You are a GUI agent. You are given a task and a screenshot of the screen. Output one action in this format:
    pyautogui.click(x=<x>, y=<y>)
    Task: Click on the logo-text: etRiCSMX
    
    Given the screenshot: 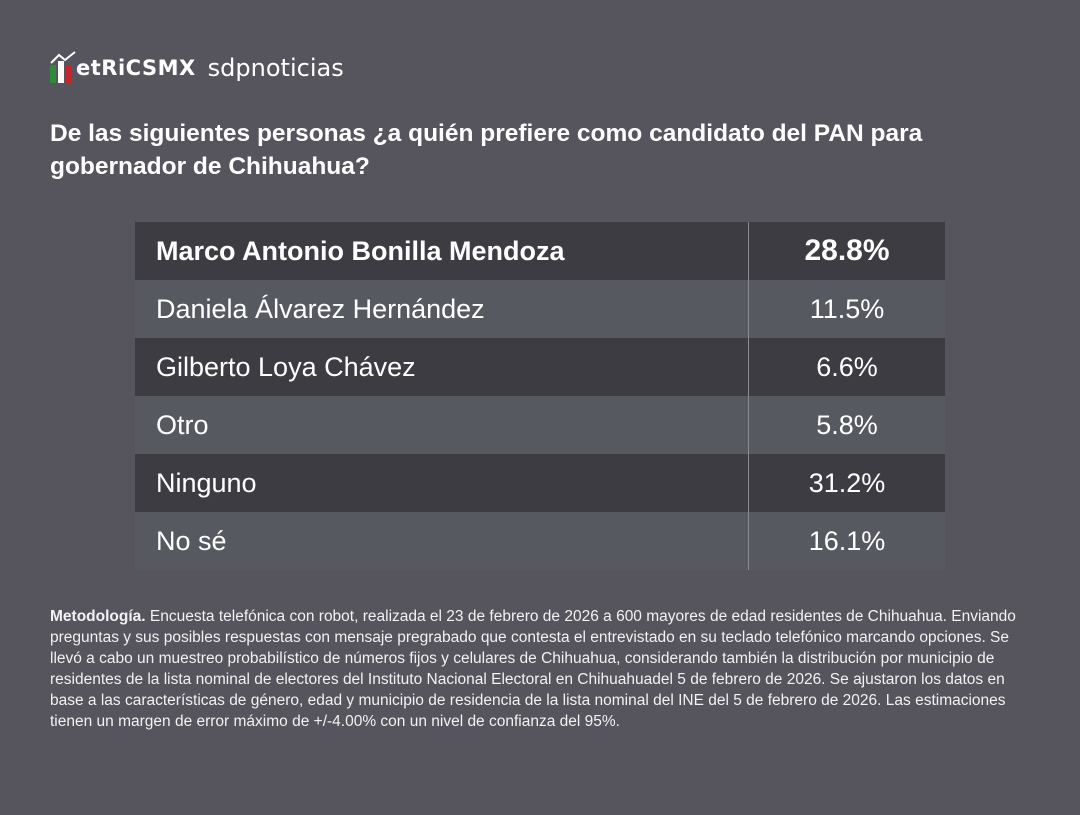 What is the action you would take?
    pyautogui.click(x=136, y=68)
    